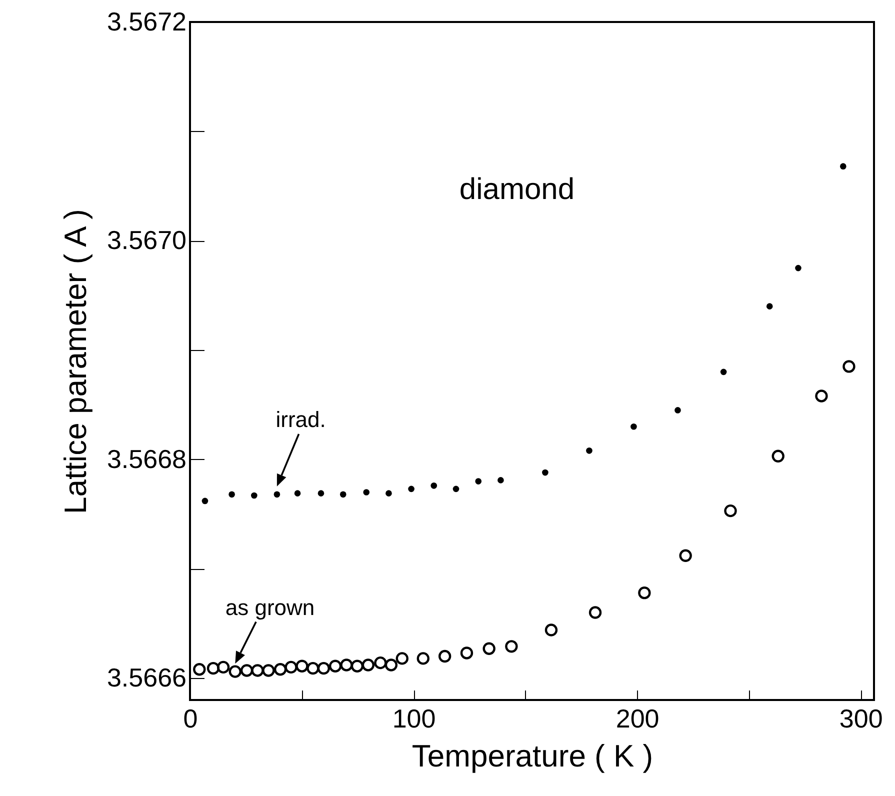  Describe the element at coordinates (146, 21) in the screenshot. I see `y-tick-label: 3.5672` at that location.